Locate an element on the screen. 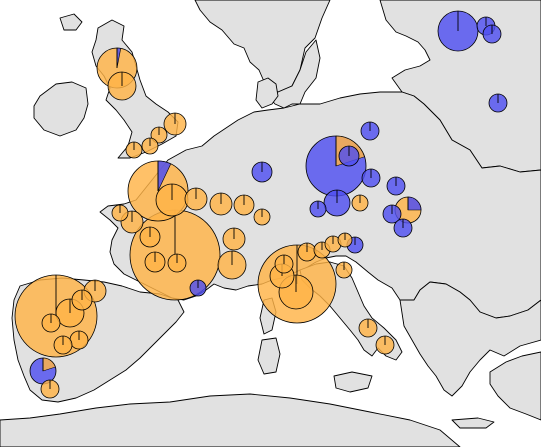 Image resolution: width=541 pixels, height=447 pixels. site-marker-massif-central is located at coordinates (150, 237).